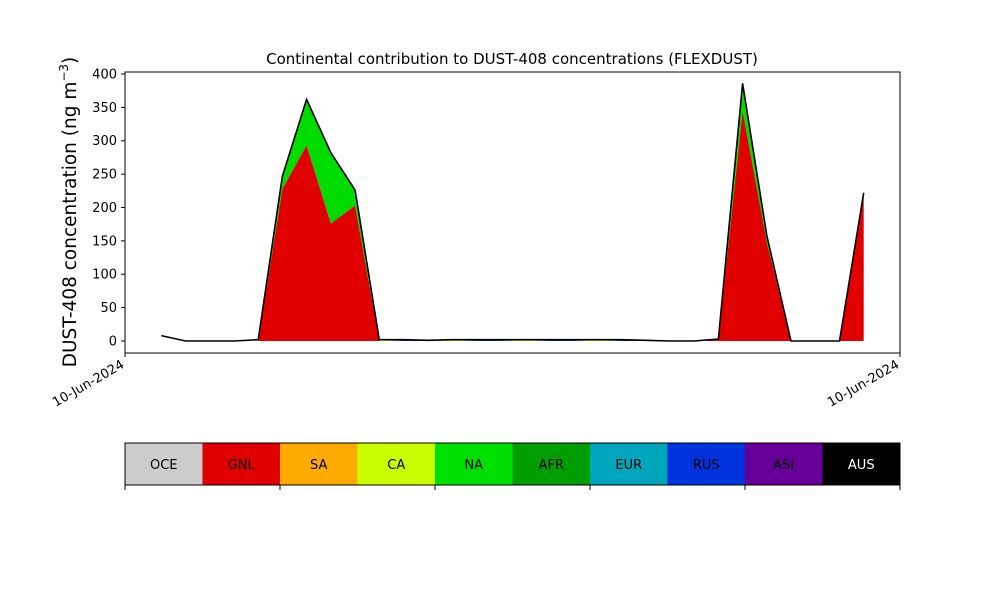  Describe the element at coordinates (104, 108) in the screenshot. I see `y-tick-label-350: 350` at that location.